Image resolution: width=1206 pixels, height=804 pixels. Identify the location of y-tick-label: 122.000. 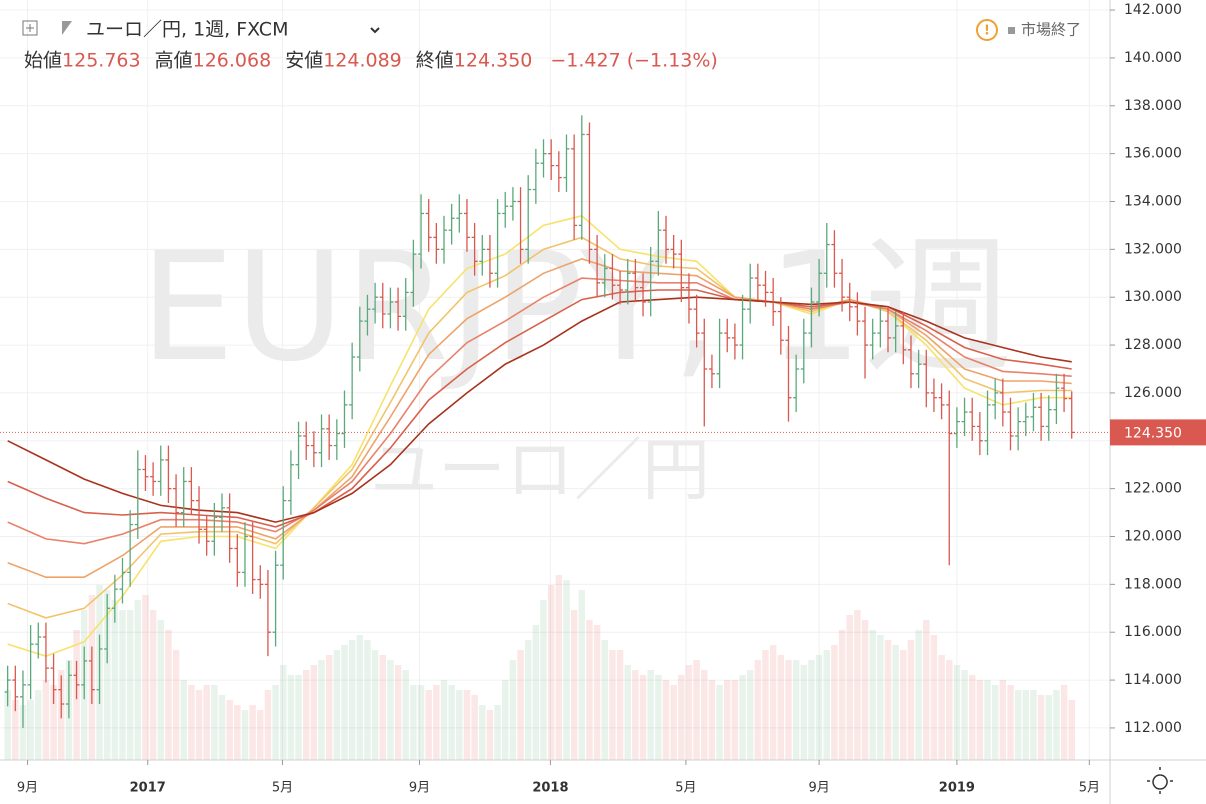
(1153, 489).